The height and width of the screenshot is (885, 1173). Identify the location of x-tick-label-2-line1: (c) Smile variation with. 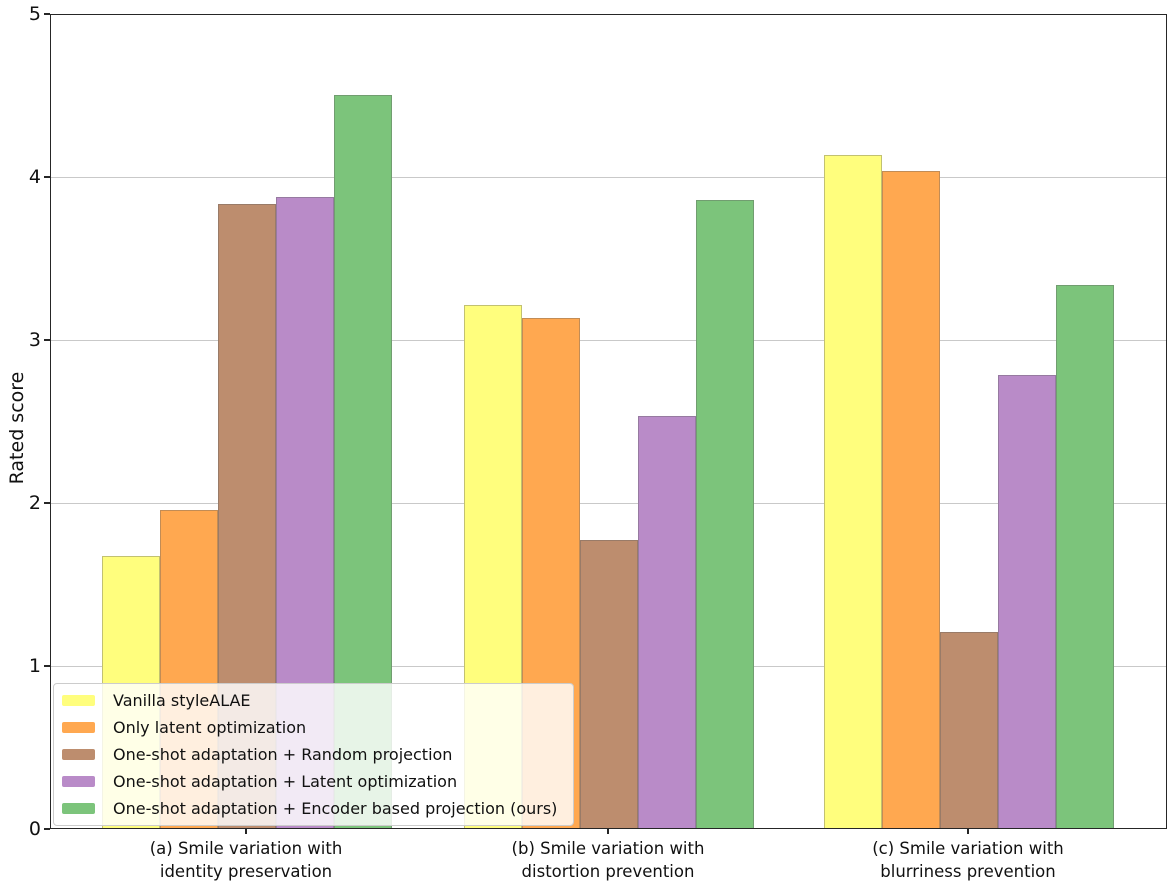
(968, 848).